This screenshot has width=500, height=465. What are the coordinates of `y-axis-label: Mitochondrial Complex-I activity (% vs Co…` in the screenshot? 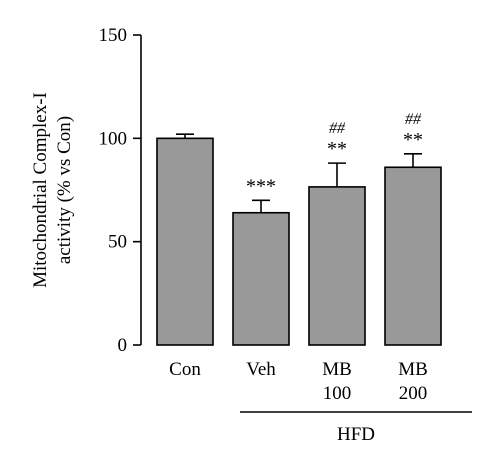 It's located at (52, 190).